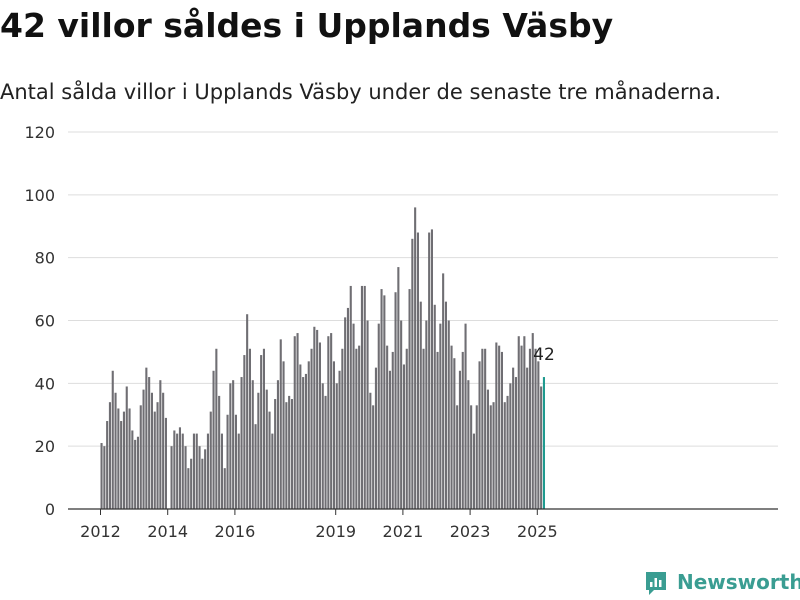 This screenshot has height=600, width=800. I want to click on last-value-label: 42, so click(544, 355).